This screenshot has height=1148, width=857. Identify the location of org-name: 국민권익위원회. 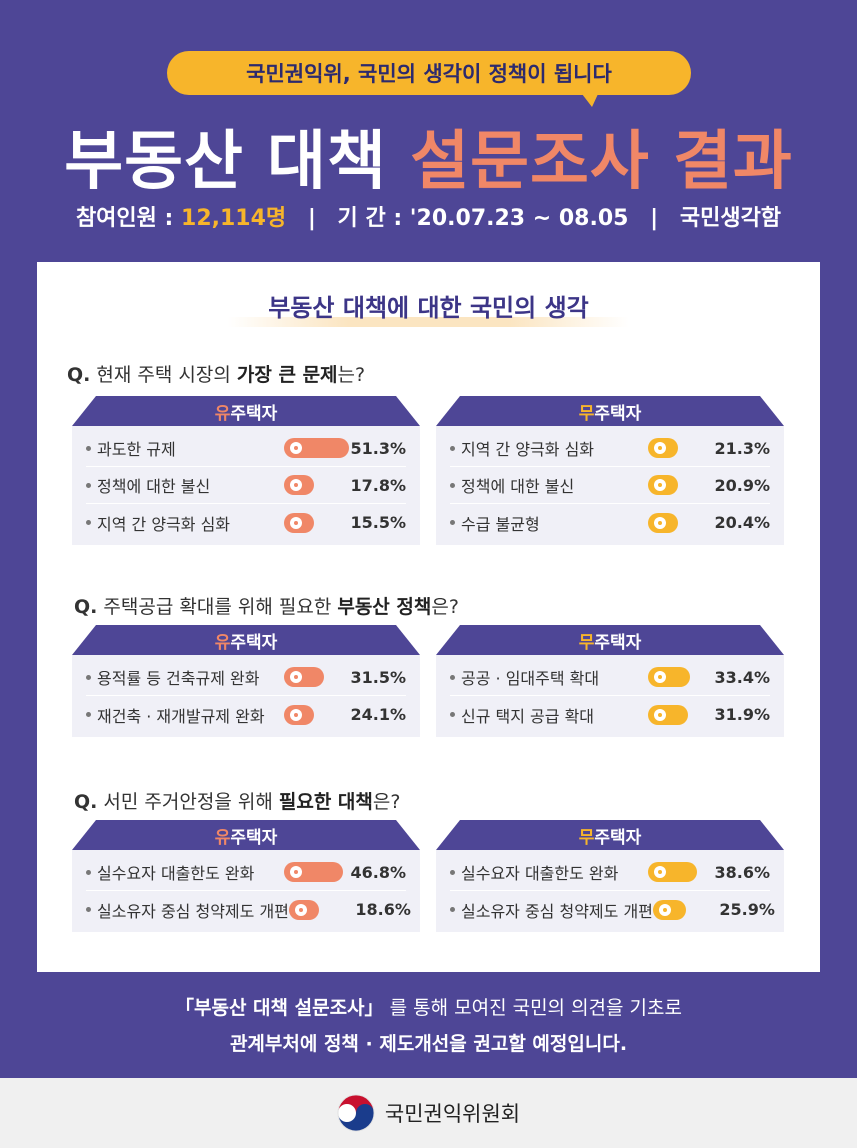
(452, 1114).